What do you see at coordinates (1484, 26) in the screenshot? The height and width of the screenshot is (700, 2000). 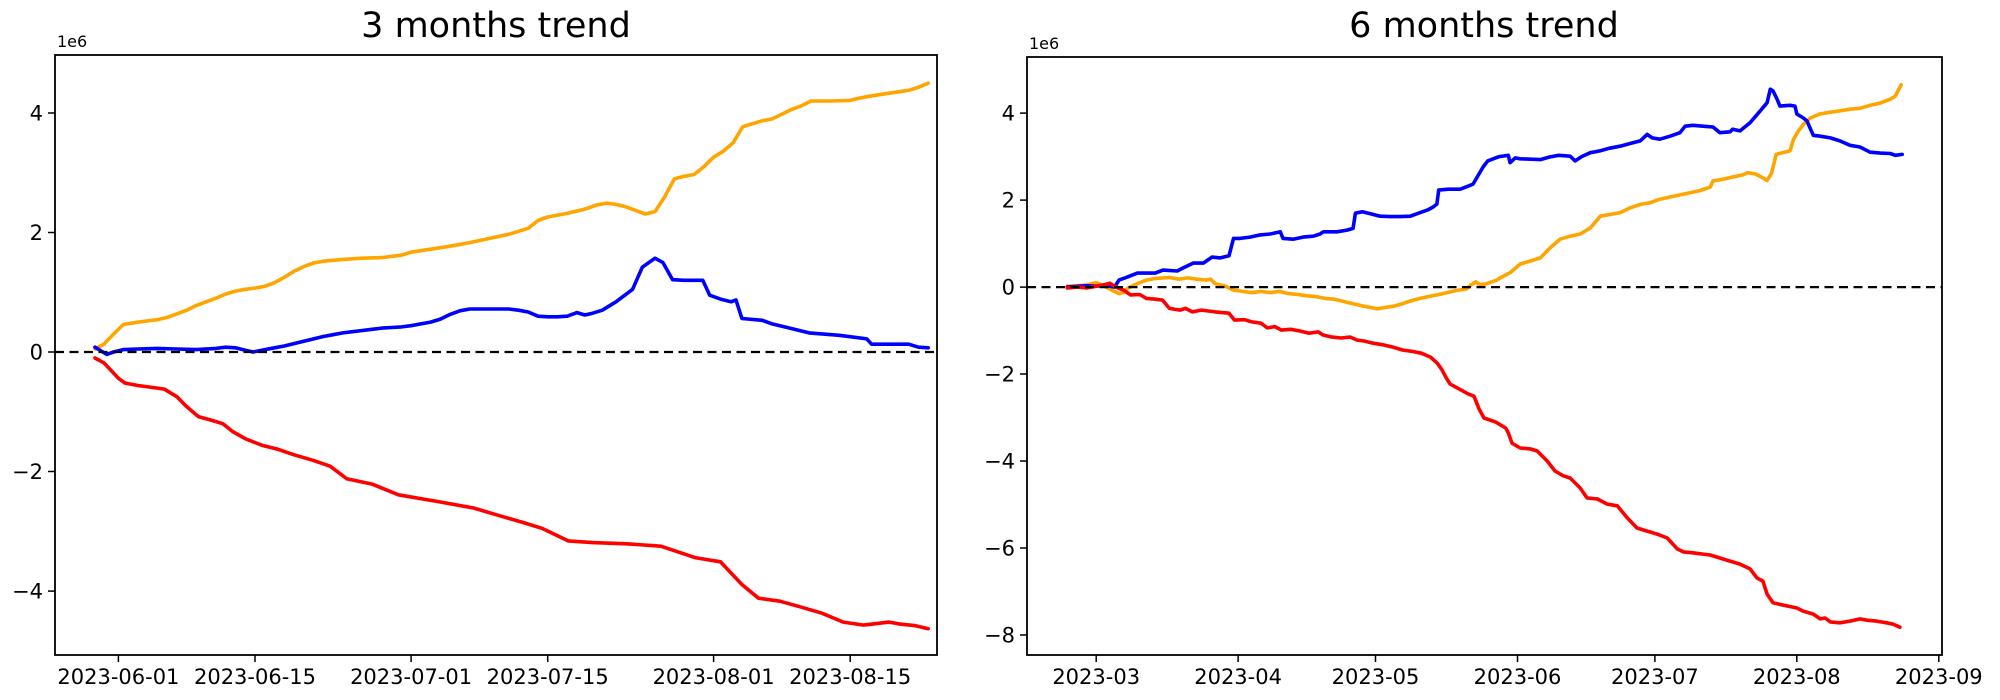 I see `chart-title-6-months: 6 months trend` at bounding box center [1484, 26].